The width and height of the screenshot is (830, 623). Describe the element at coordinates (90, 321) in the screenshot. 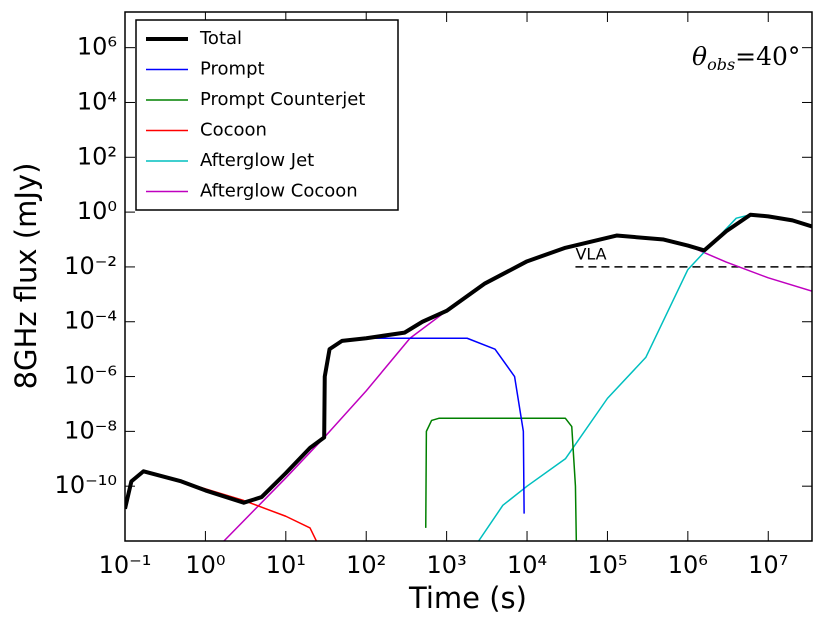

I see `y-tick-label: 10⁻⁴` at that location.